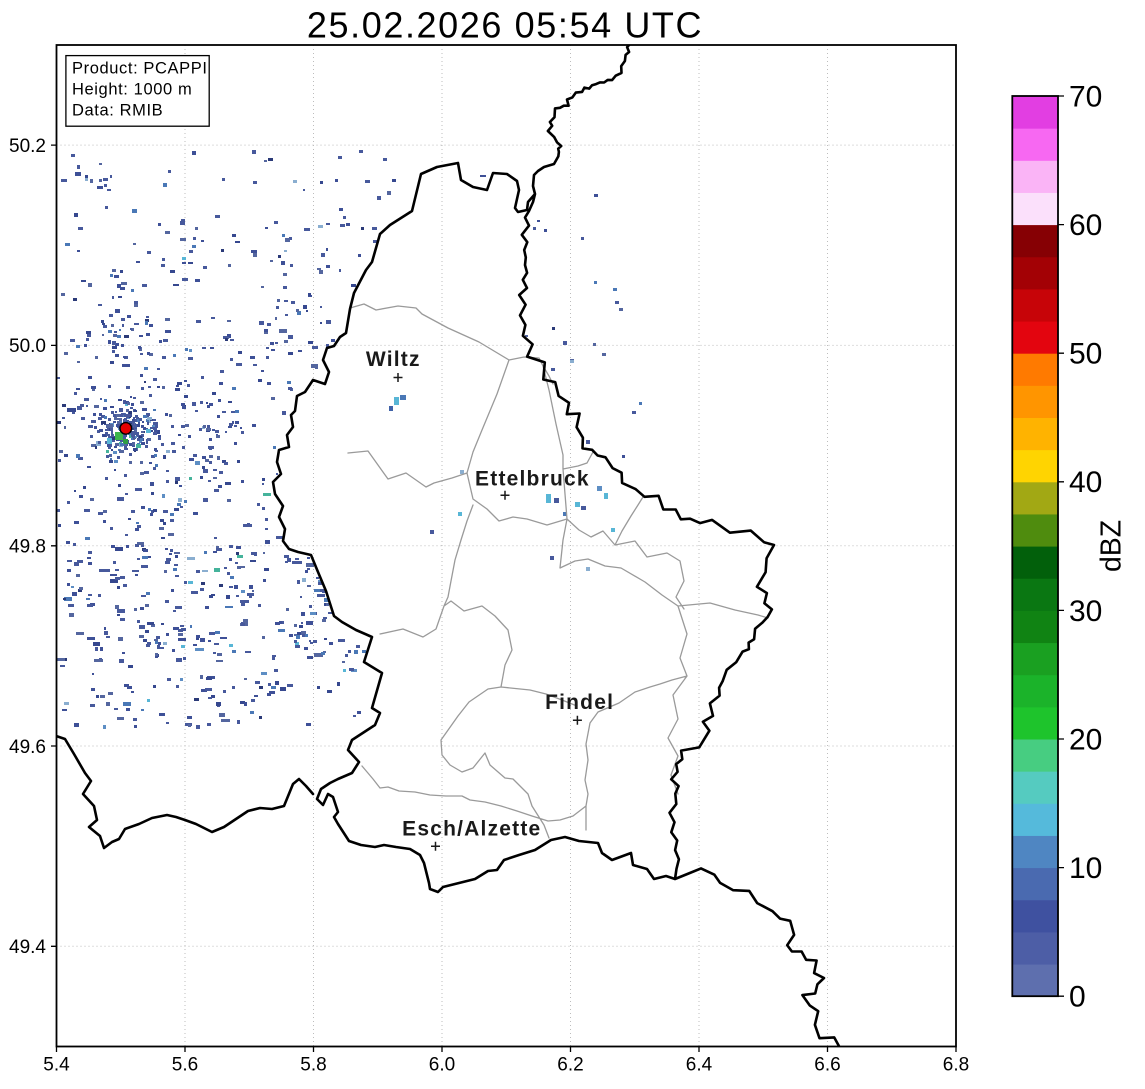 The width and height of the screenshot is (1145, 1089). I want to click on svg-text: 0, so click(1077, 997).